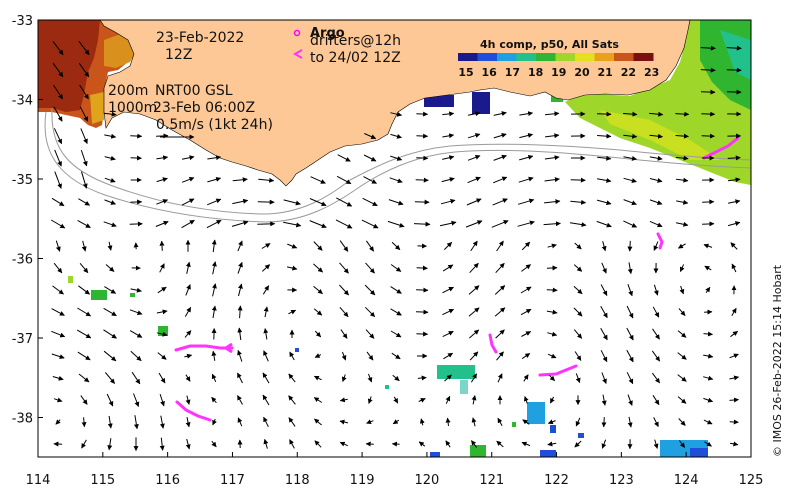 The width and height of the screenshot is (791, 492). Describe the element at coordinates (27, 220) in the screenshot. I see `y-axis: -33 -34 -35 -36 -37 -38` at that location.